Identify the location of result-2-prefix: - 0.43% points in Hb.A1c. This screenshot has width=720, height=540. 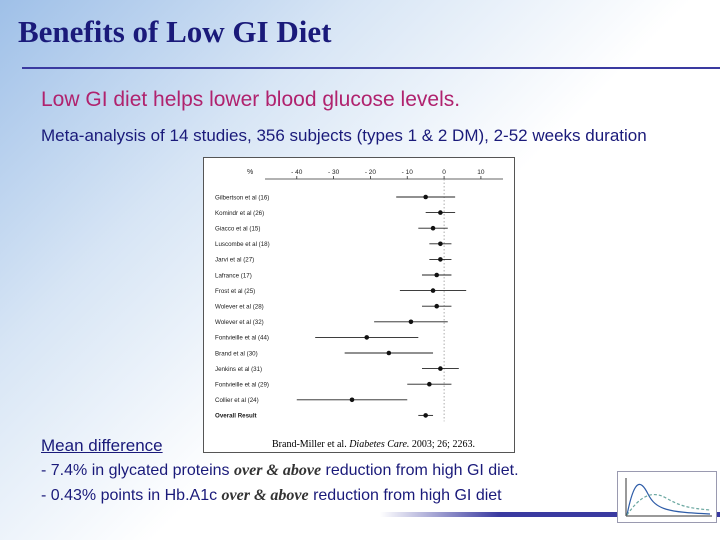
(129, 495).